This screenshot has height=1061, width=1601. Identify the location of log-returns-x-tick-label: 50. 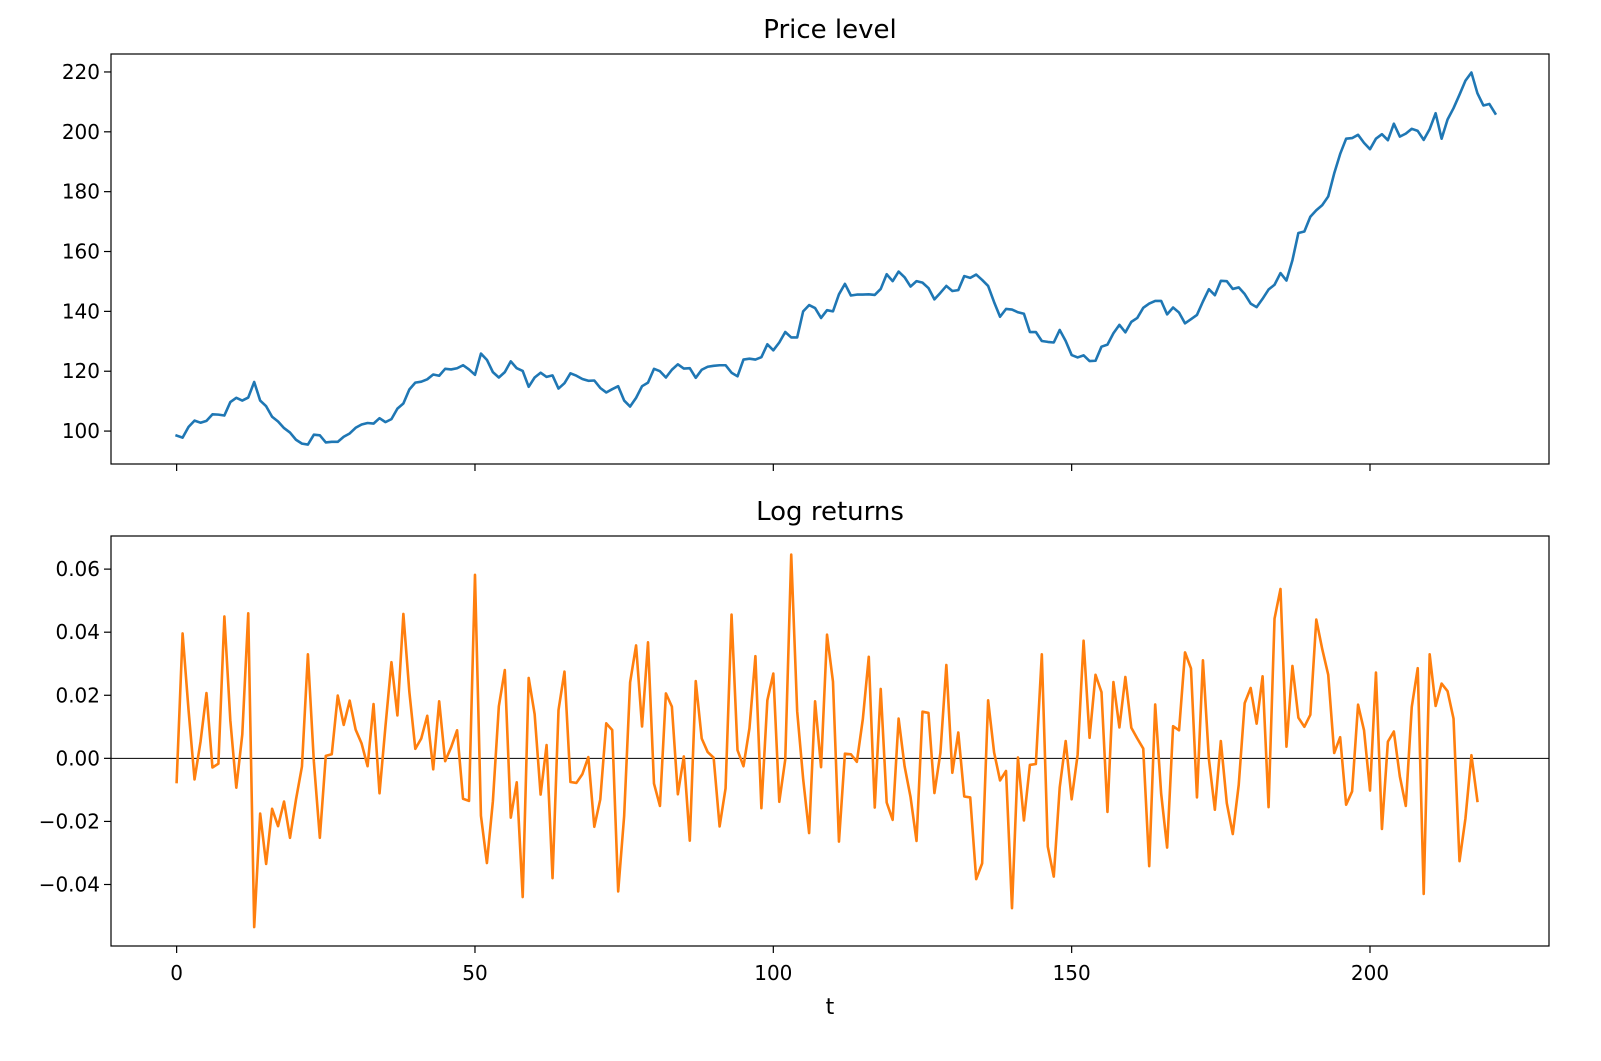
(474, 973).